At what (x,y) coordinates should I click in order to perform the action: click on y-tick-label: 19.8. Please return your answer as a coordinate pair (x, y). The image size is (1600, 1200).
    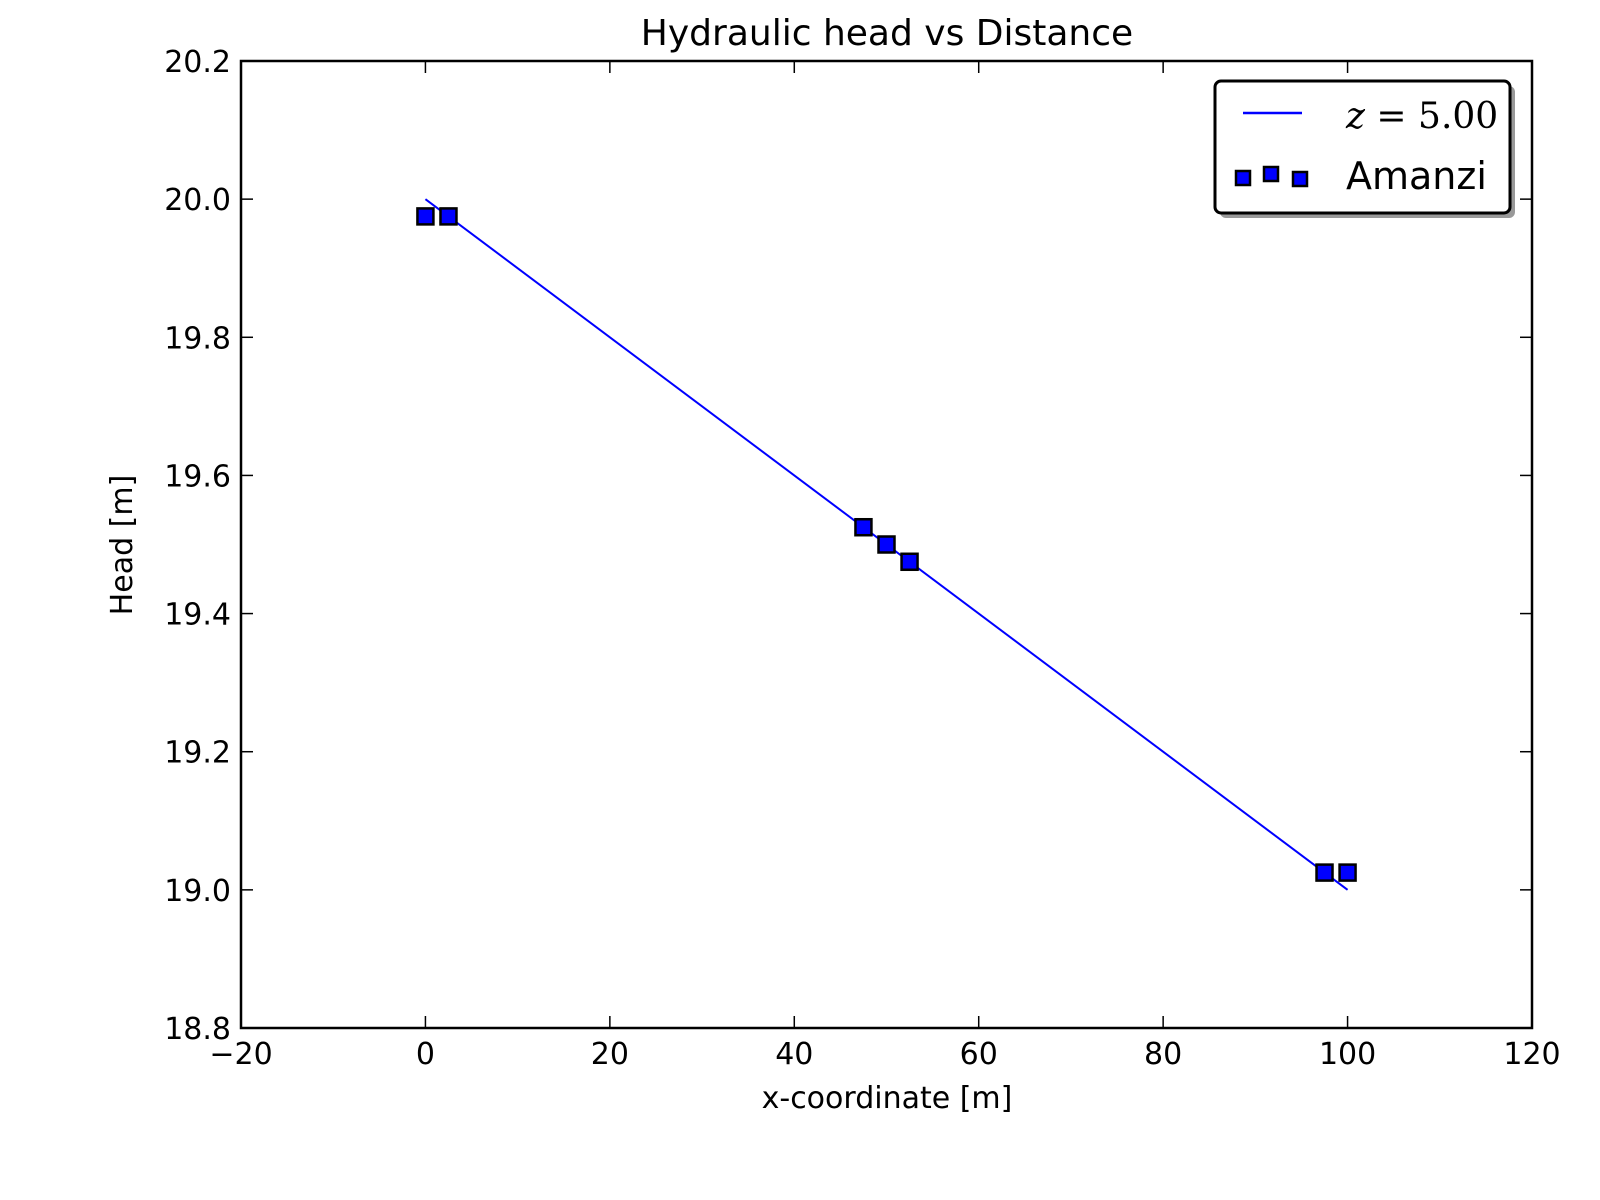
    Looking at the image, I should click on (197, 338).